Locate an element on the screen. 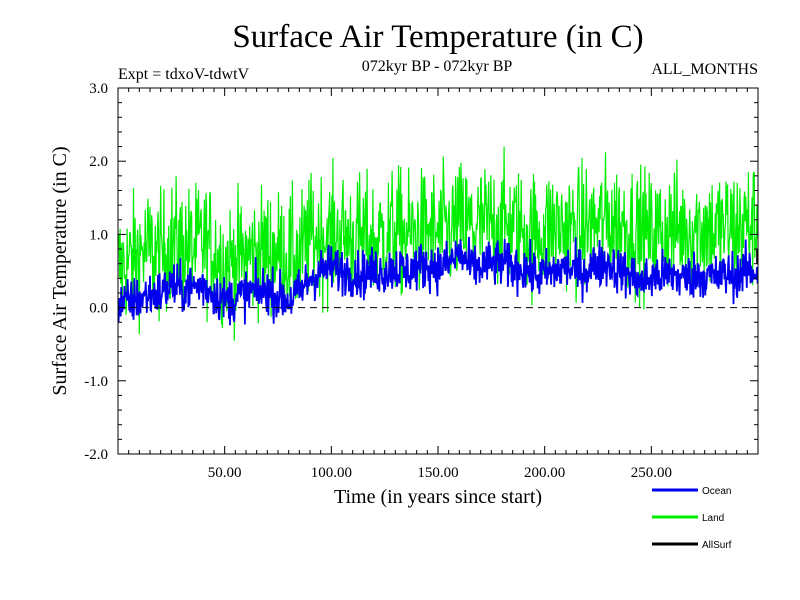  y-tick-label: 0.0 is located at coordinates (98, 309).